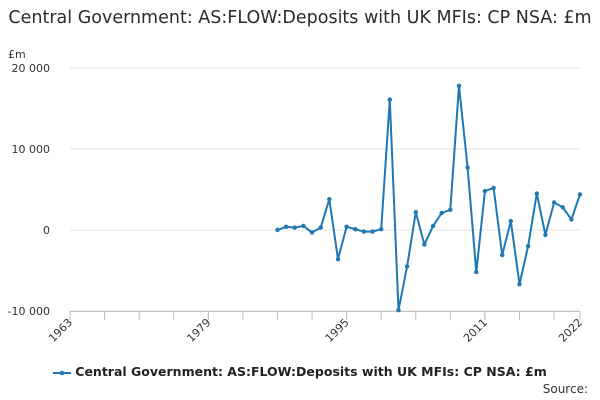  Describe the element at coordinates (31, 149) in the screenshot. I see `y-tick-label: 10 000` at that location.